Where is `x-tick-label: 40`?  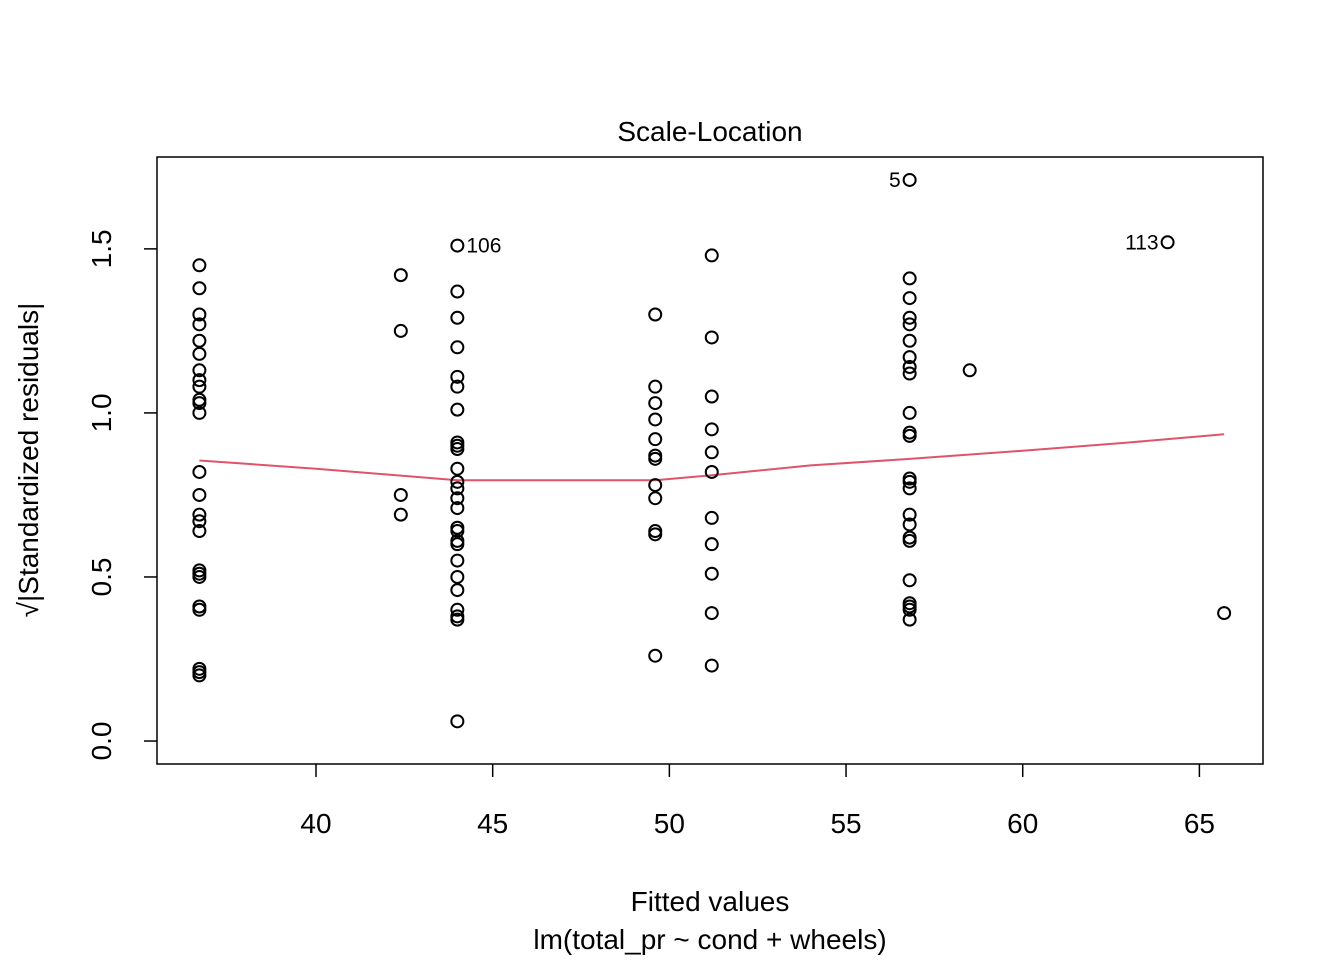 x-tick-label: 40 is located at coordinates (315, 823).